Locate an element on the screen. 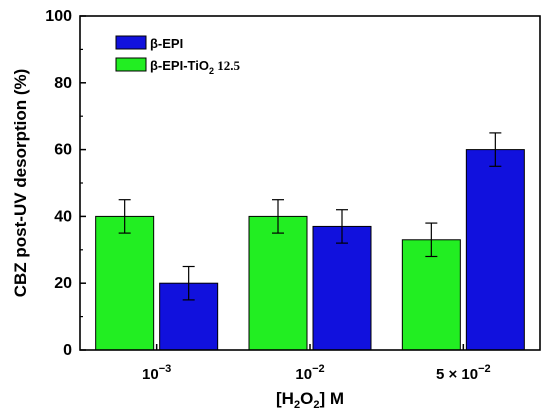 Image resolution: width=550 pixels, height=420 pixels. x-axis: 10⁻³ 10⁻² 5 × 10⁻² is located at coordinates (316, 363).